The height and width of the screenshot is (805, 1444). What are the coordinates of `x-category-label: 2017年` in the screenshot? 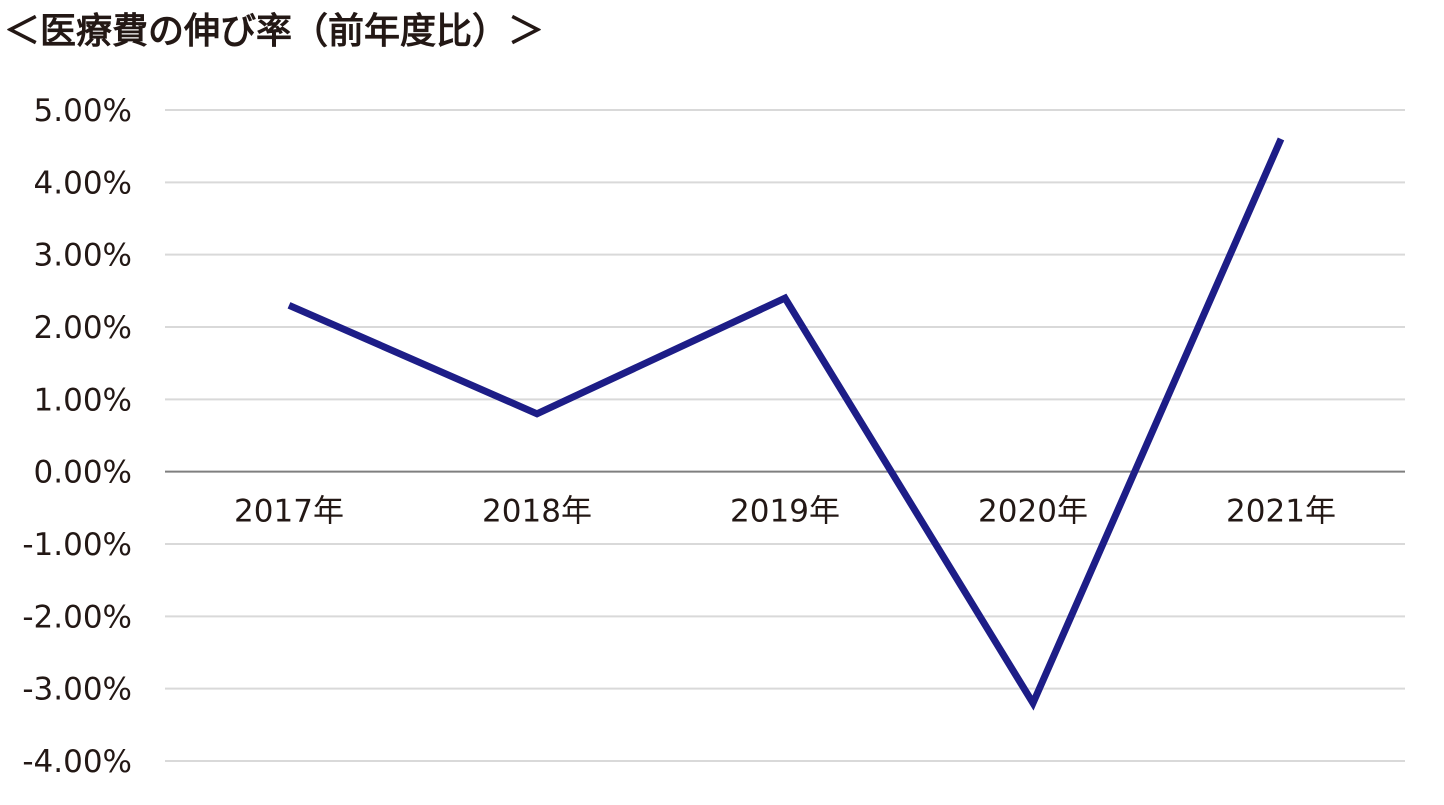 It's located at (289, 512).